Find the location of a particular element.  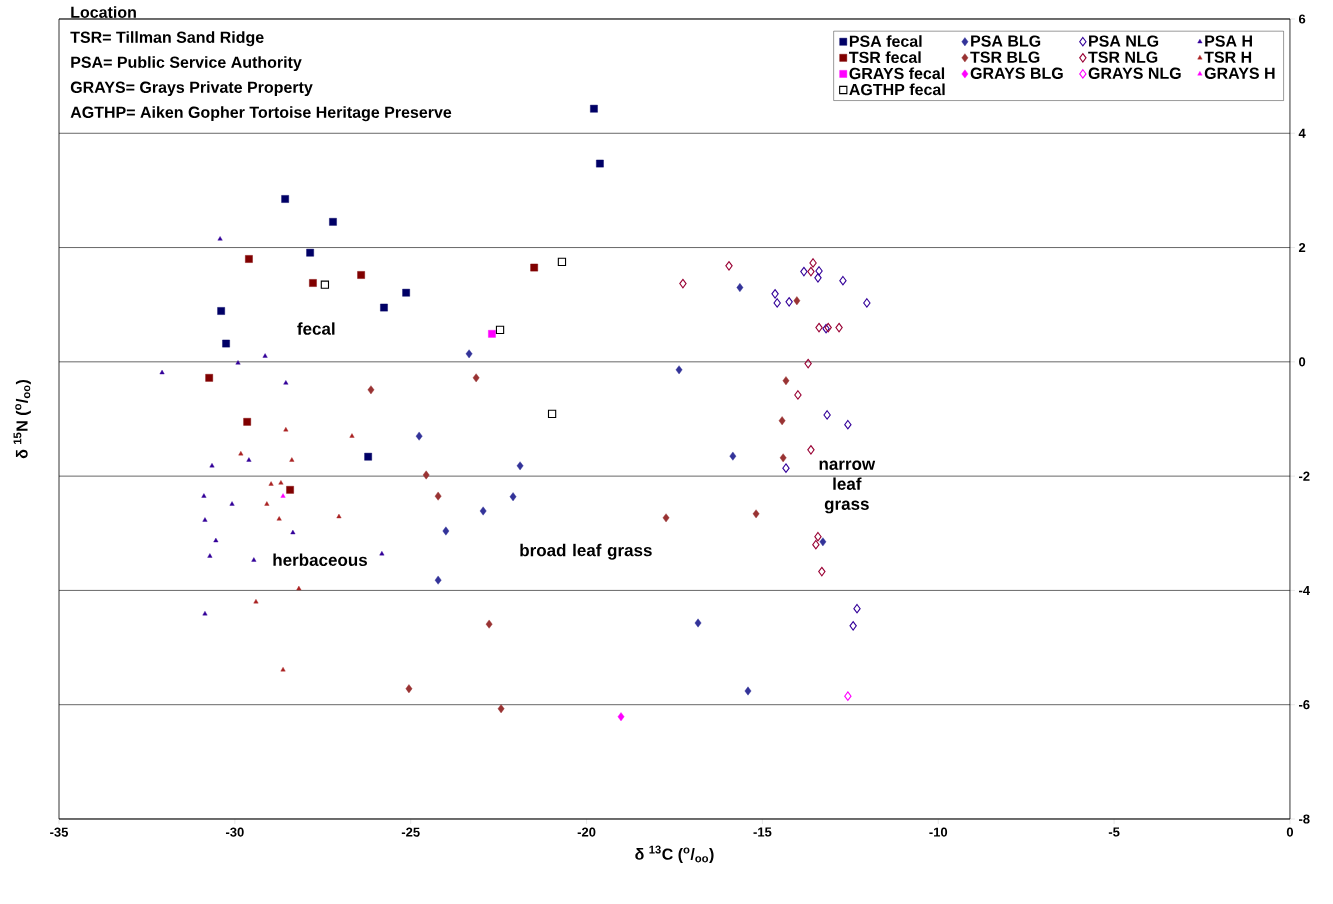

x-tick-label: -5 is located at coordinates (1114, 832).